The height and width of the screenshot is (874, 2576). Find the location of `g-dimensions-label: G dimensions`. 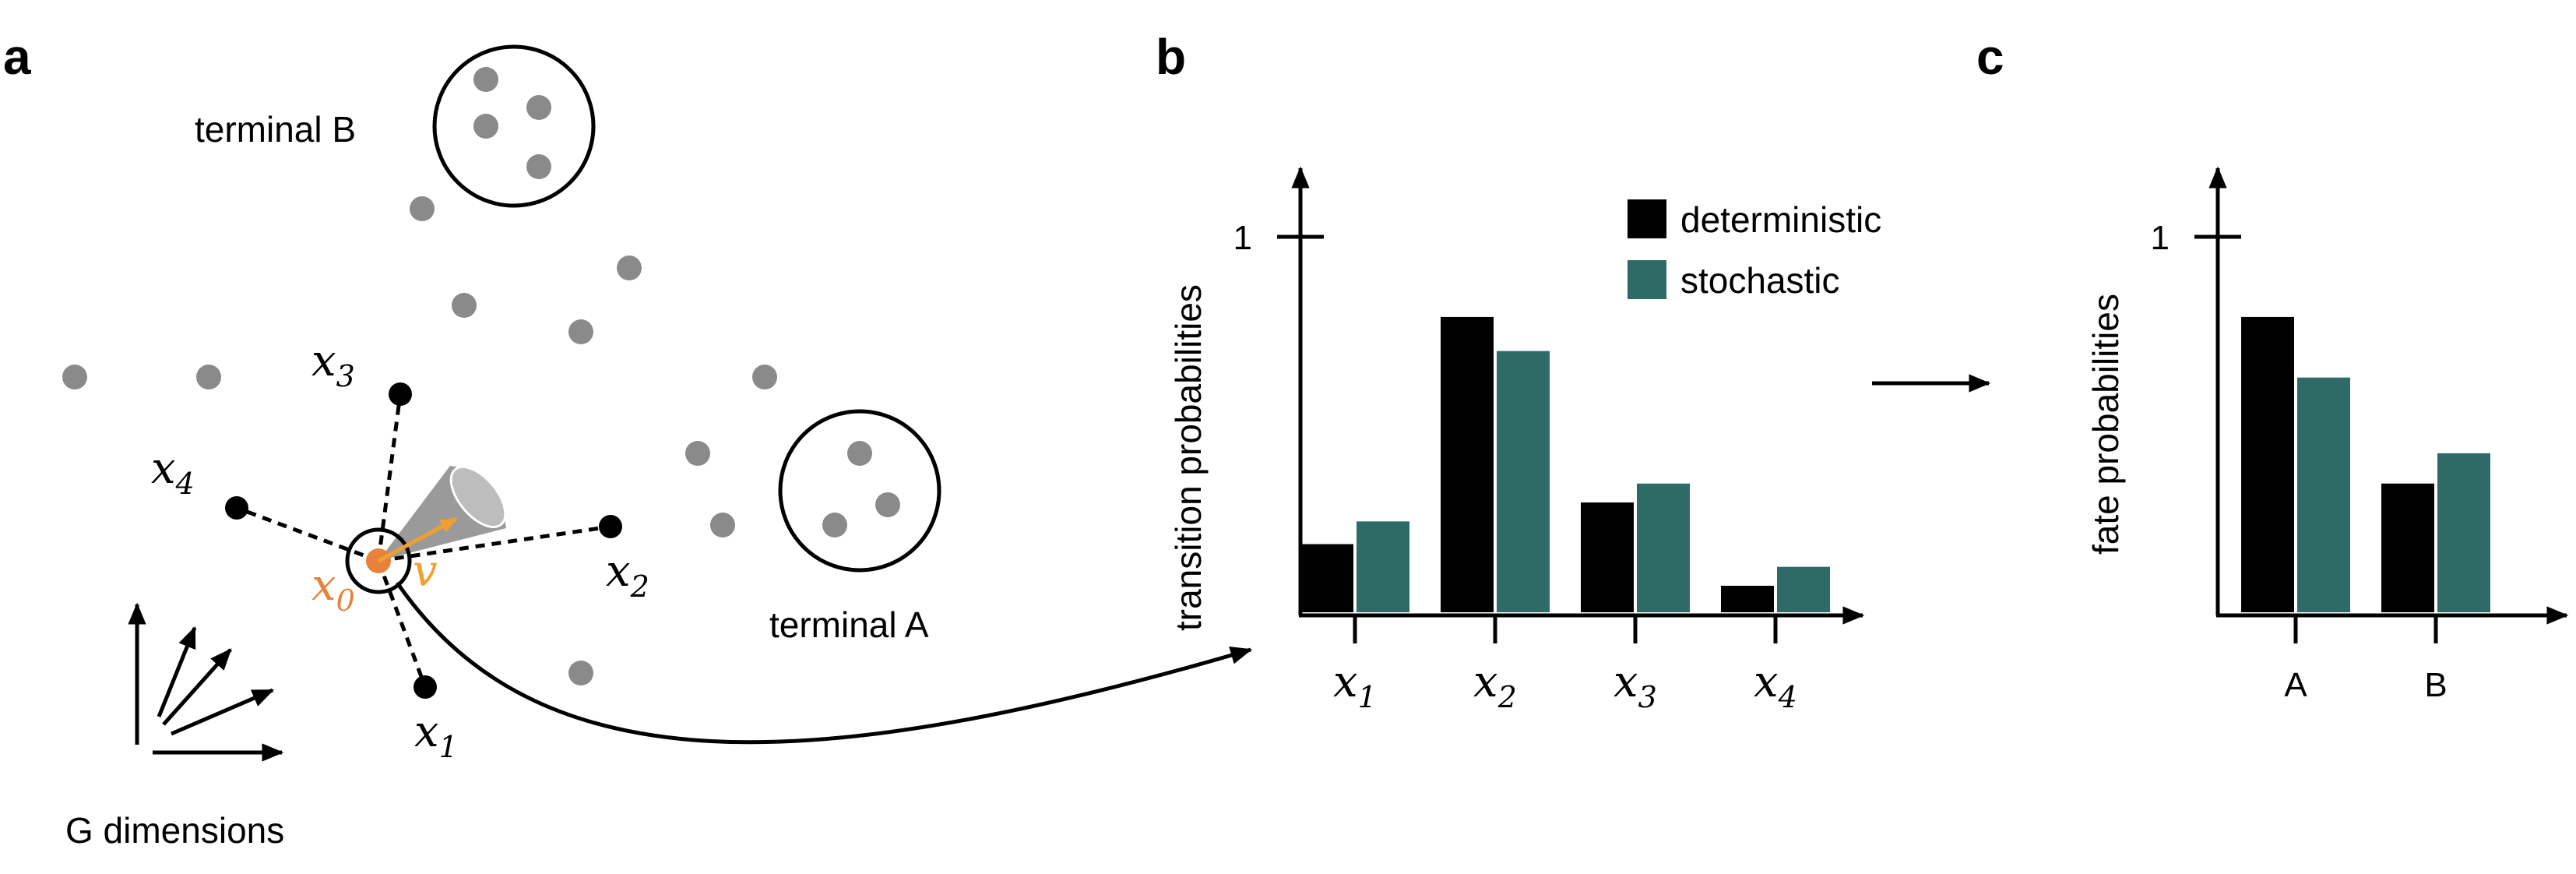

g-dimensions-label: G dimensions is located at coordinates (174, 830).